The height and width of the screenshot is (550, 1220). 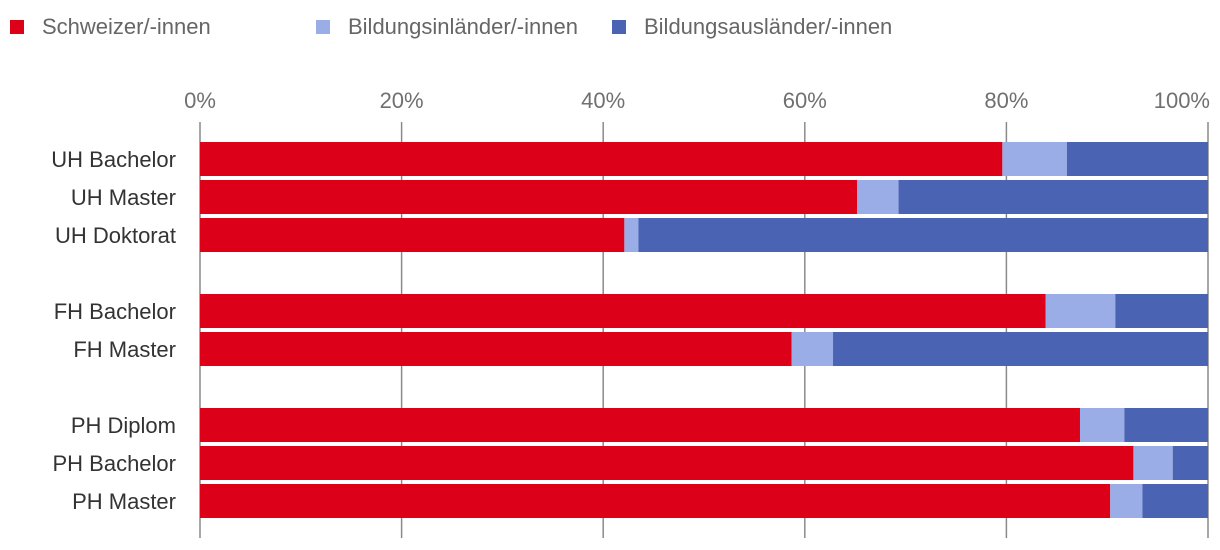 I want to click on category-label: PH Master, so click(x=124, y=501).